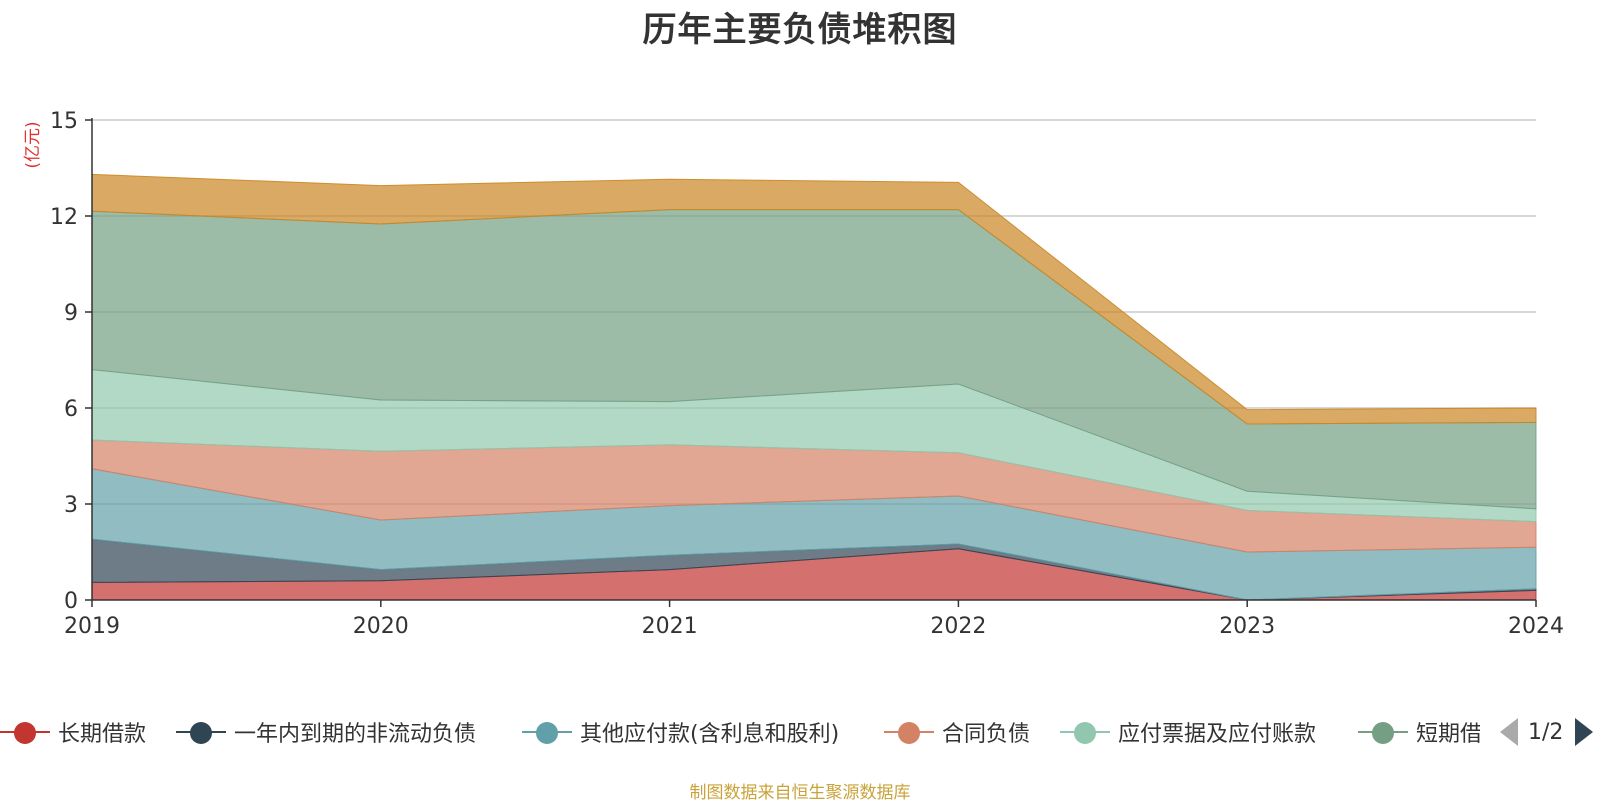 The image size is (1600, 803). What do you see at coordinates (710, 734) in the screenshot?
I see `legend-label: 其他应付款(含利息和股利)` at bounding box center [710, 734].